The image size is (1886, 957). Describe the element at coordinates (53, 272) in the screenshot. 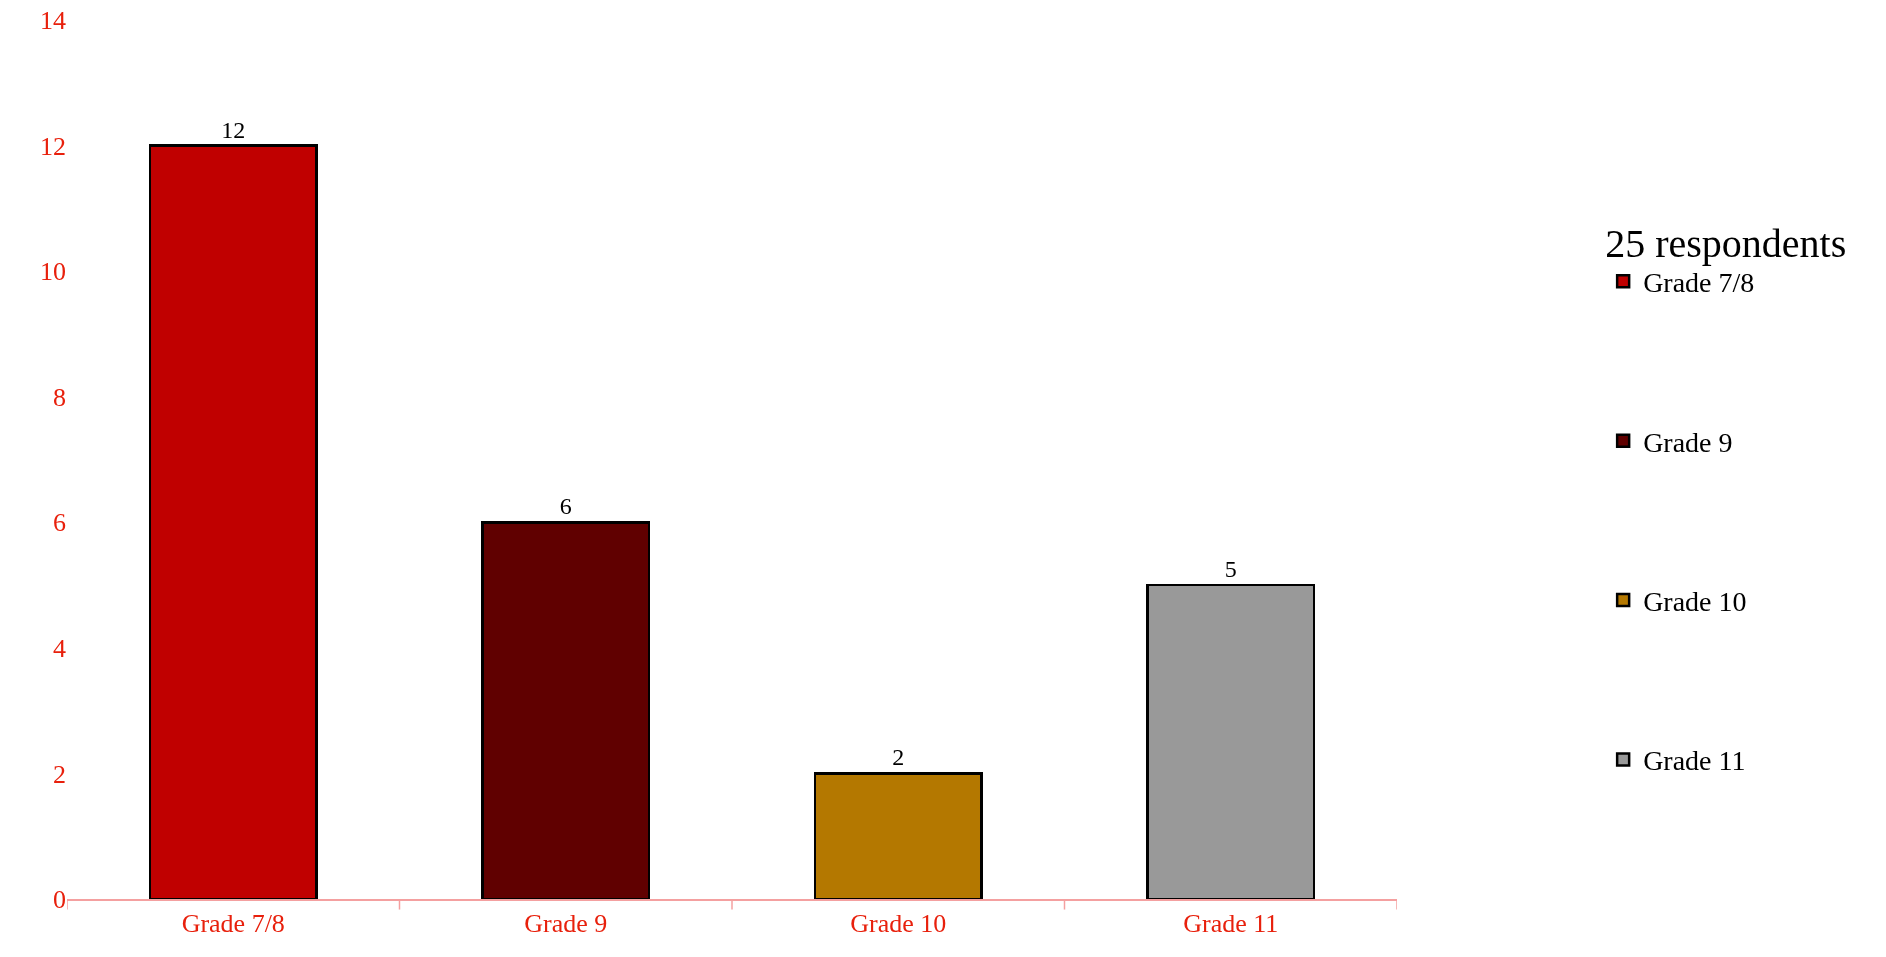

I see `y-tick-label: 10` at that location.